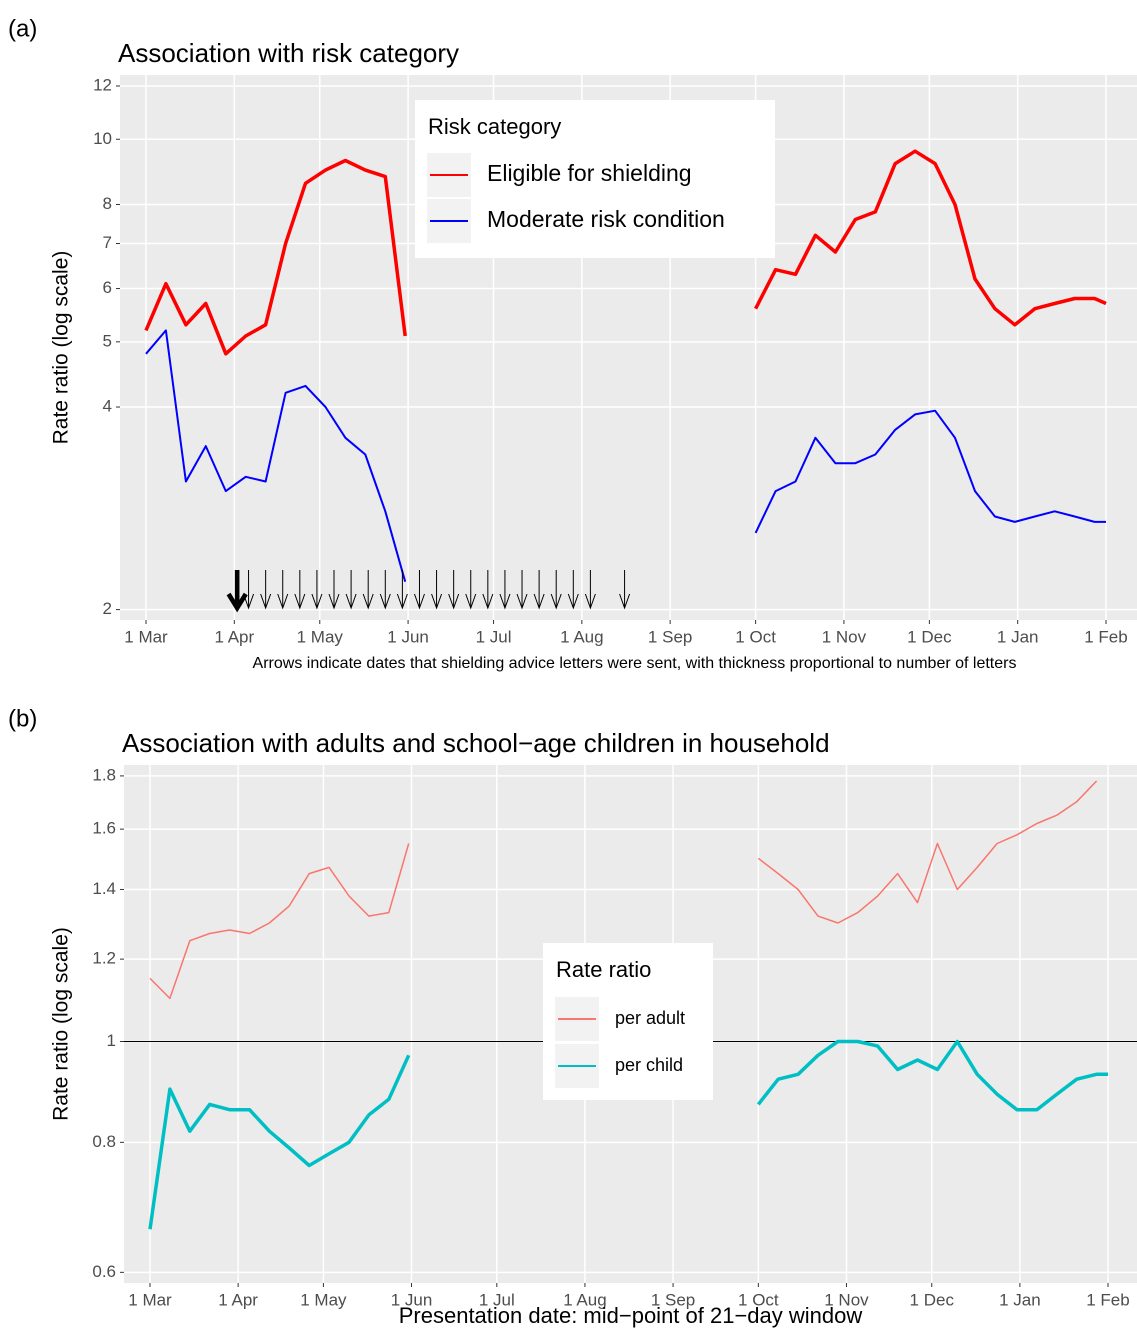 The width and height of the screenshot is (1137, 1330). I want to click on y-tick-label: 1.2, so click(104, 958).